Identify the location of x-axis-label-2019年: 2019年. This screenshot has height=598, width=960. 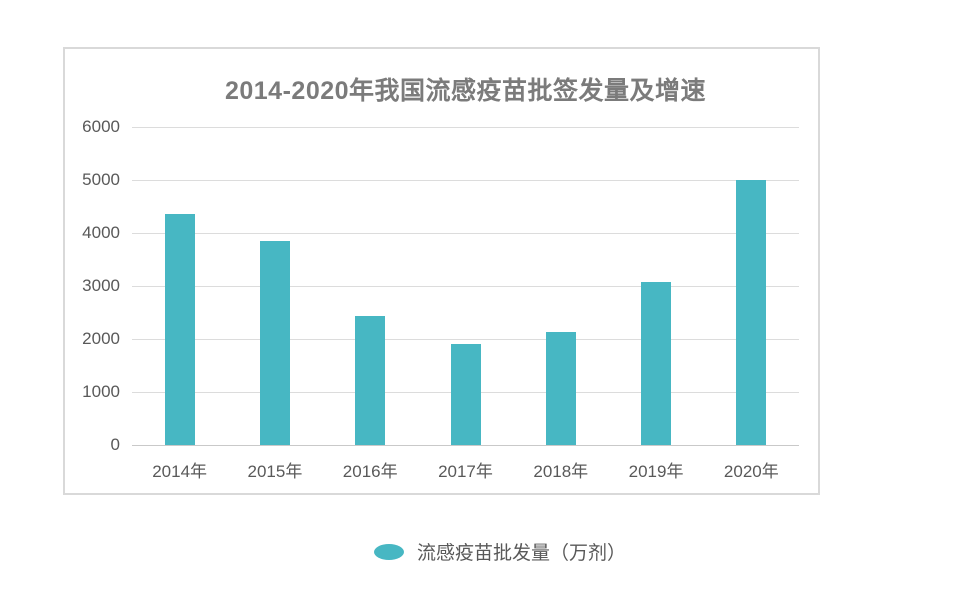
(656, 471).